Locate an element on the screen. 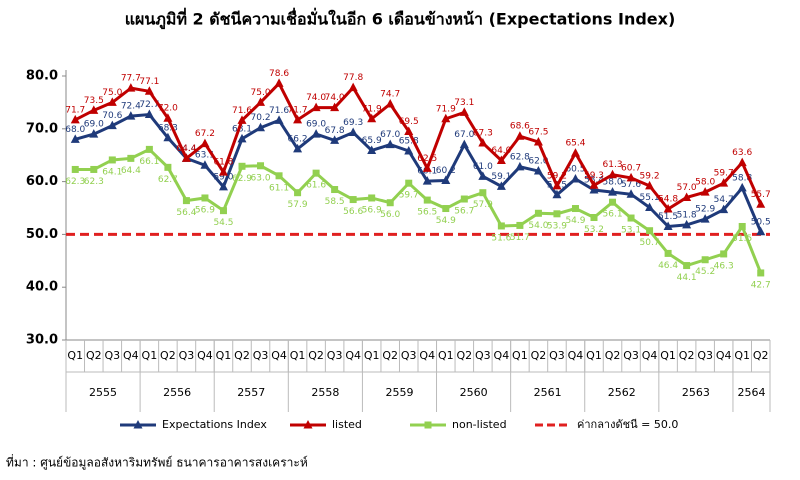 The width and height of the screenshot is (800, 480). y-tick-label: 40.0 is located at coordinates (42, 287).